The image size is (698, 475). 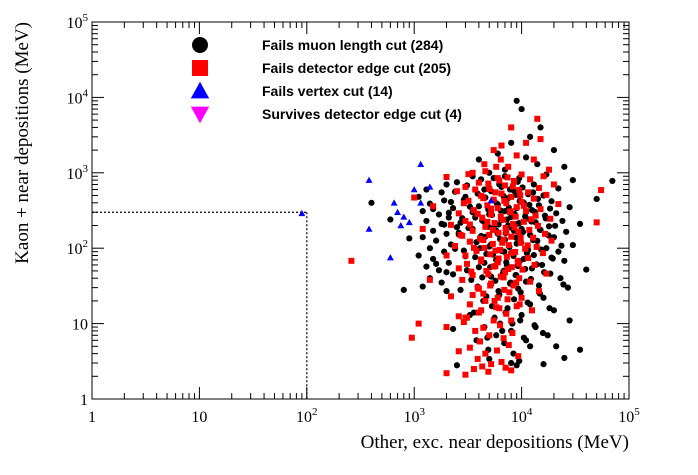 What do you see at coordinates (200, 45) in the screenshot?
I see `legend-marker` at bounding box center [200, 45].